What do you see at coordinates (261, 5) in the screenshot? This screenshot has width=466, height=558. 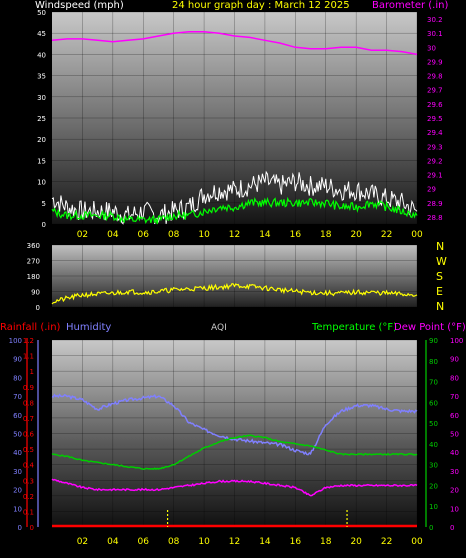 I see `chart-title: 24 hour graph day : March 12 2025` at bounding box center [261, 5].